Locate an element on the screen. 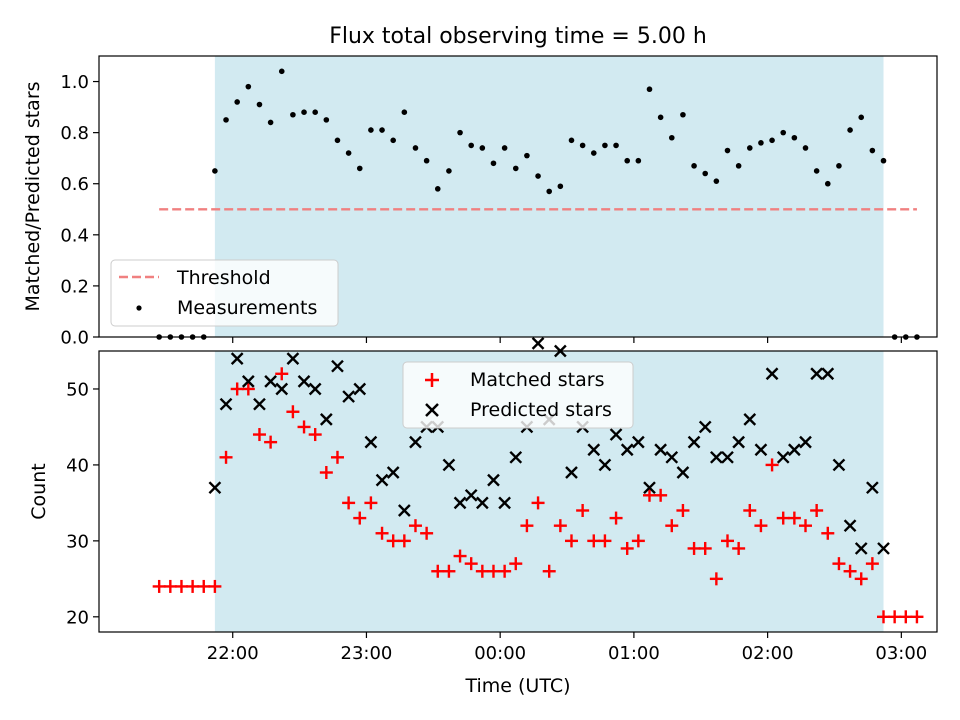 This screenshot has height=720, width=960. count-y-ticks: 20 30 40 50 is located at coordinates (82, 503).